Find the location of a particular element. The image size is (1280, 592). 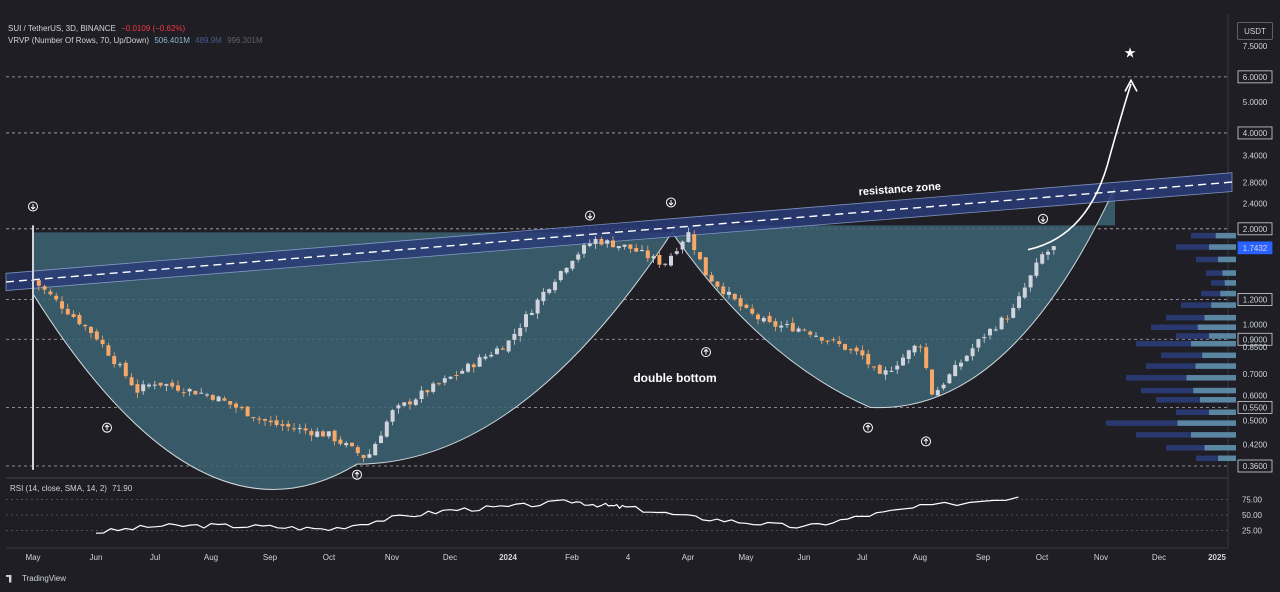

arrow-up-icon is located at coordinates (926, 441).